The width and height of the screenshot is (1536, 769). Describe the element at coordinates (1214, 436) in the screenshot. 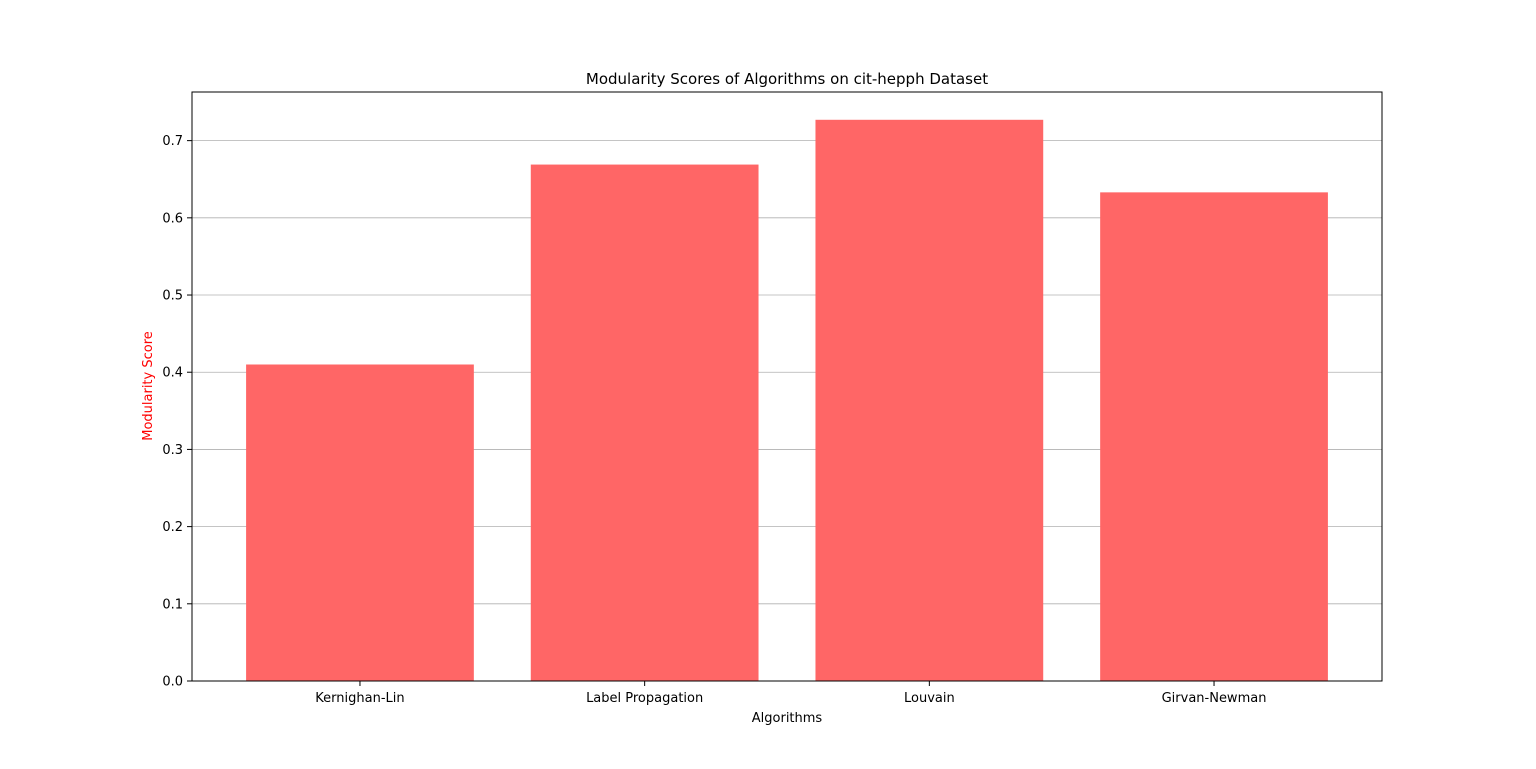

I see `bar-girvan-newman` at that location.